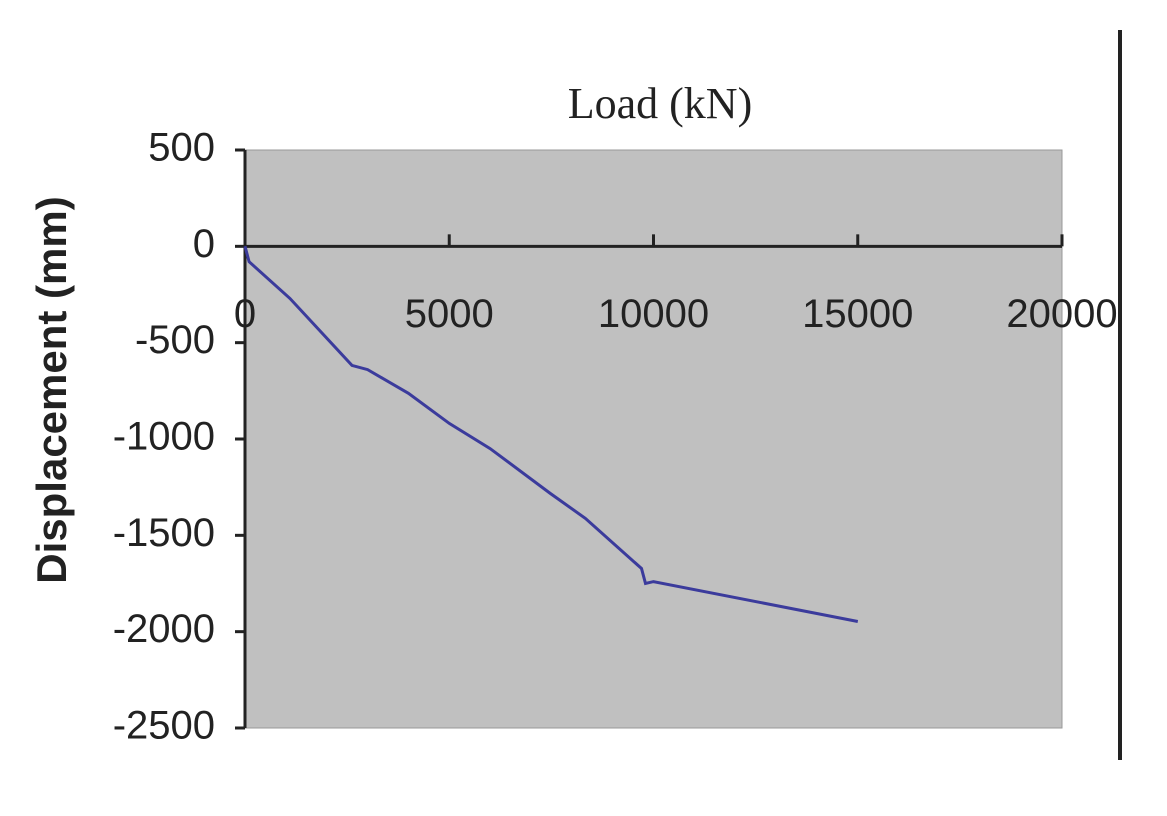 The image size is (1167, 816). I want to click on y-axis-label: Displacement (mm), so click(51, 389).